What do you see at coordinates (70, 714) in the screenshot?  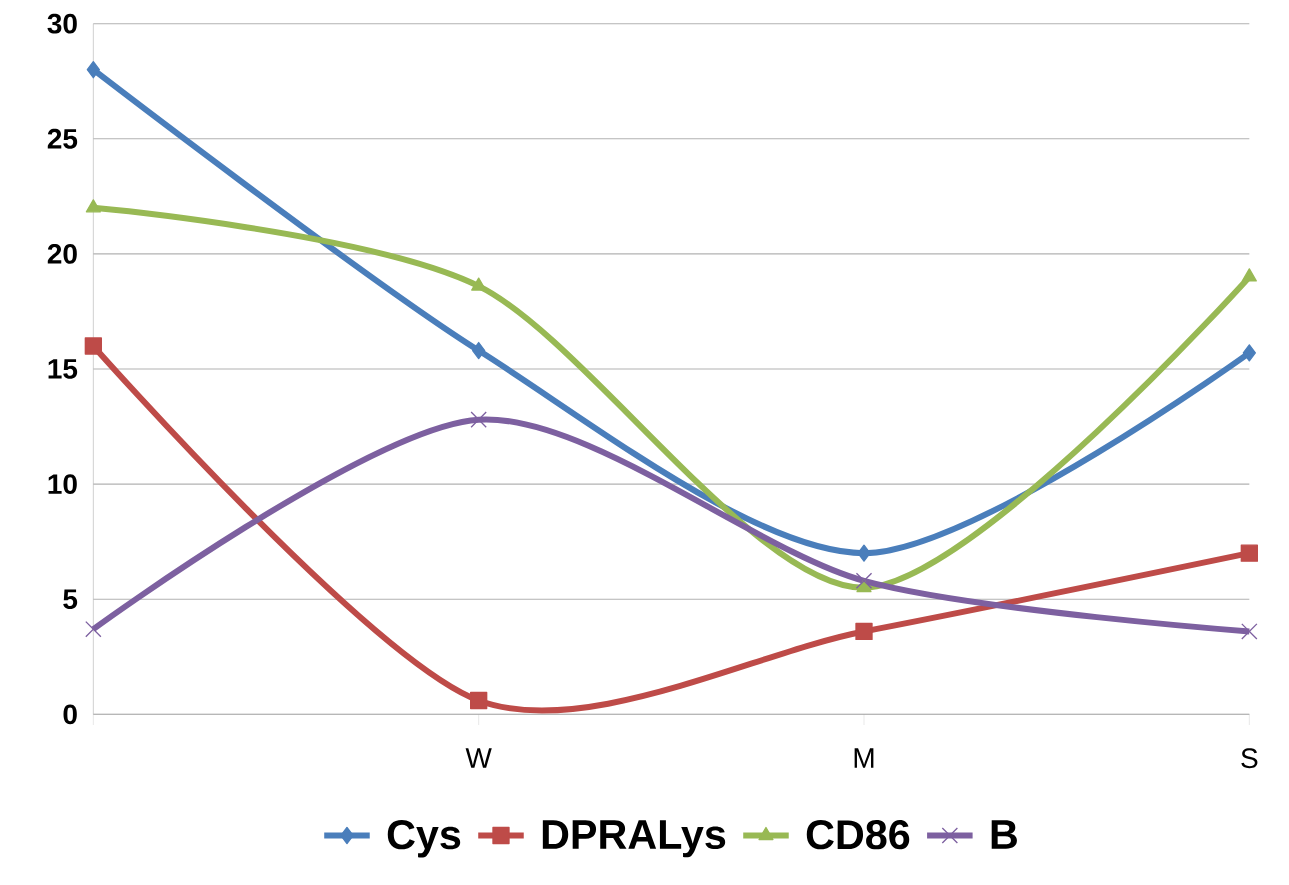 I see `y-tick-label: 0` at bounding box center [70, 714].